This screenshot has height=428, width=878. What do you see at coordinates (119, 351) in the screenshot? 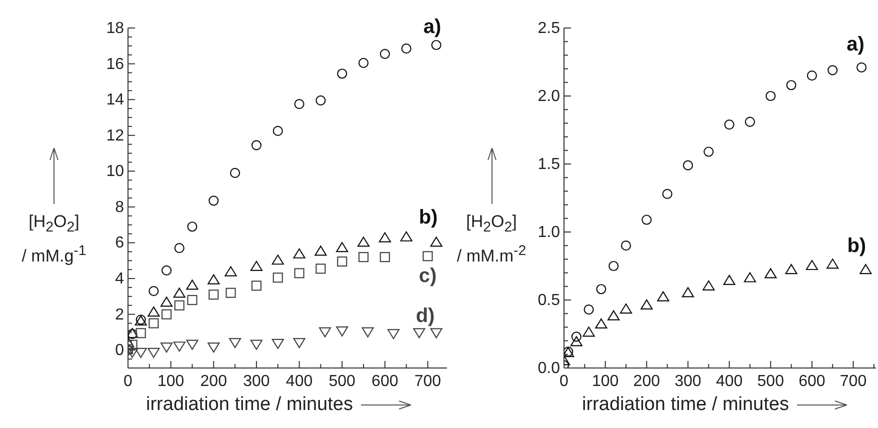
I see `y-tick-label: 0` at bounding box center [119, 351].